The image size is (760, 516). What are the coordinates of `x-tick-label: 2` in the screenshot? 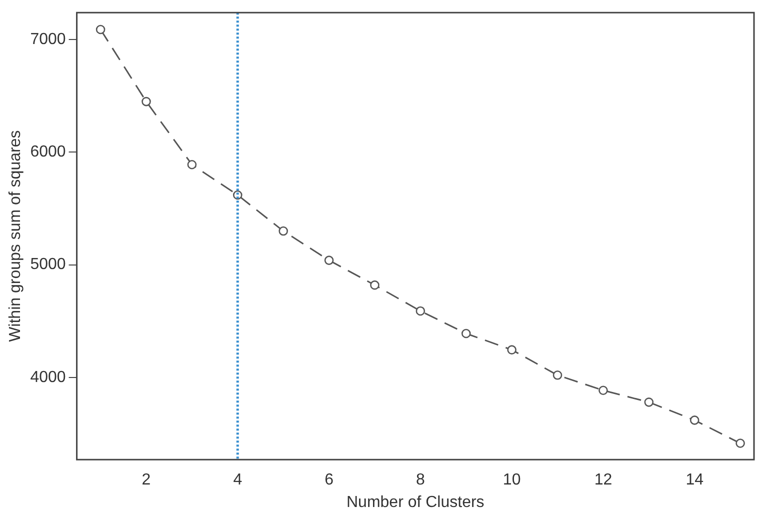 It's located at (146, 480).